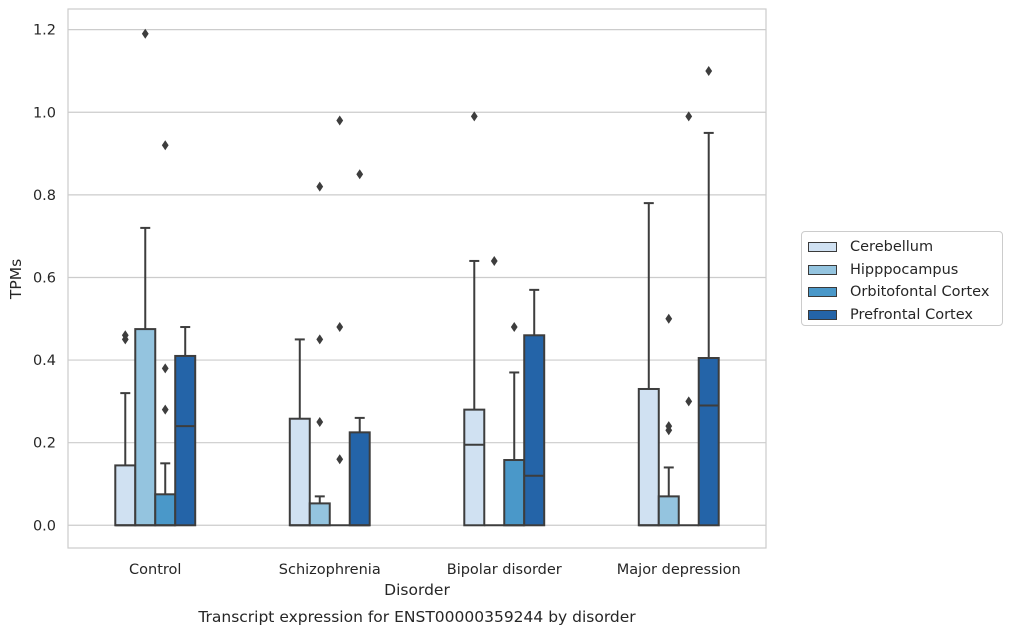 The width and height of the screenshot is (1014, 634). I want to click on legend-item: Hipppocampus, so click(905, 270).